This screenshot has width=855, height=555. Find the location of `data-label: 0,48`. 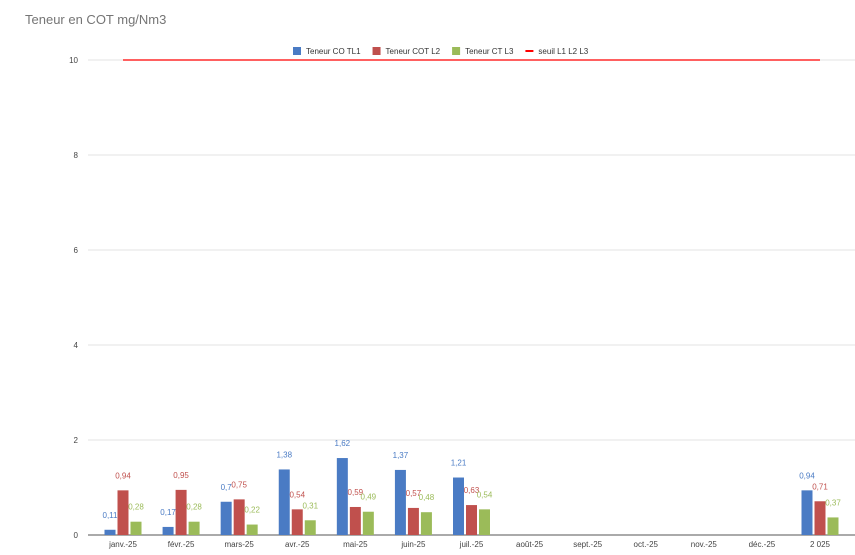

data-label: 0,48 is located at coordinates (427, 497).